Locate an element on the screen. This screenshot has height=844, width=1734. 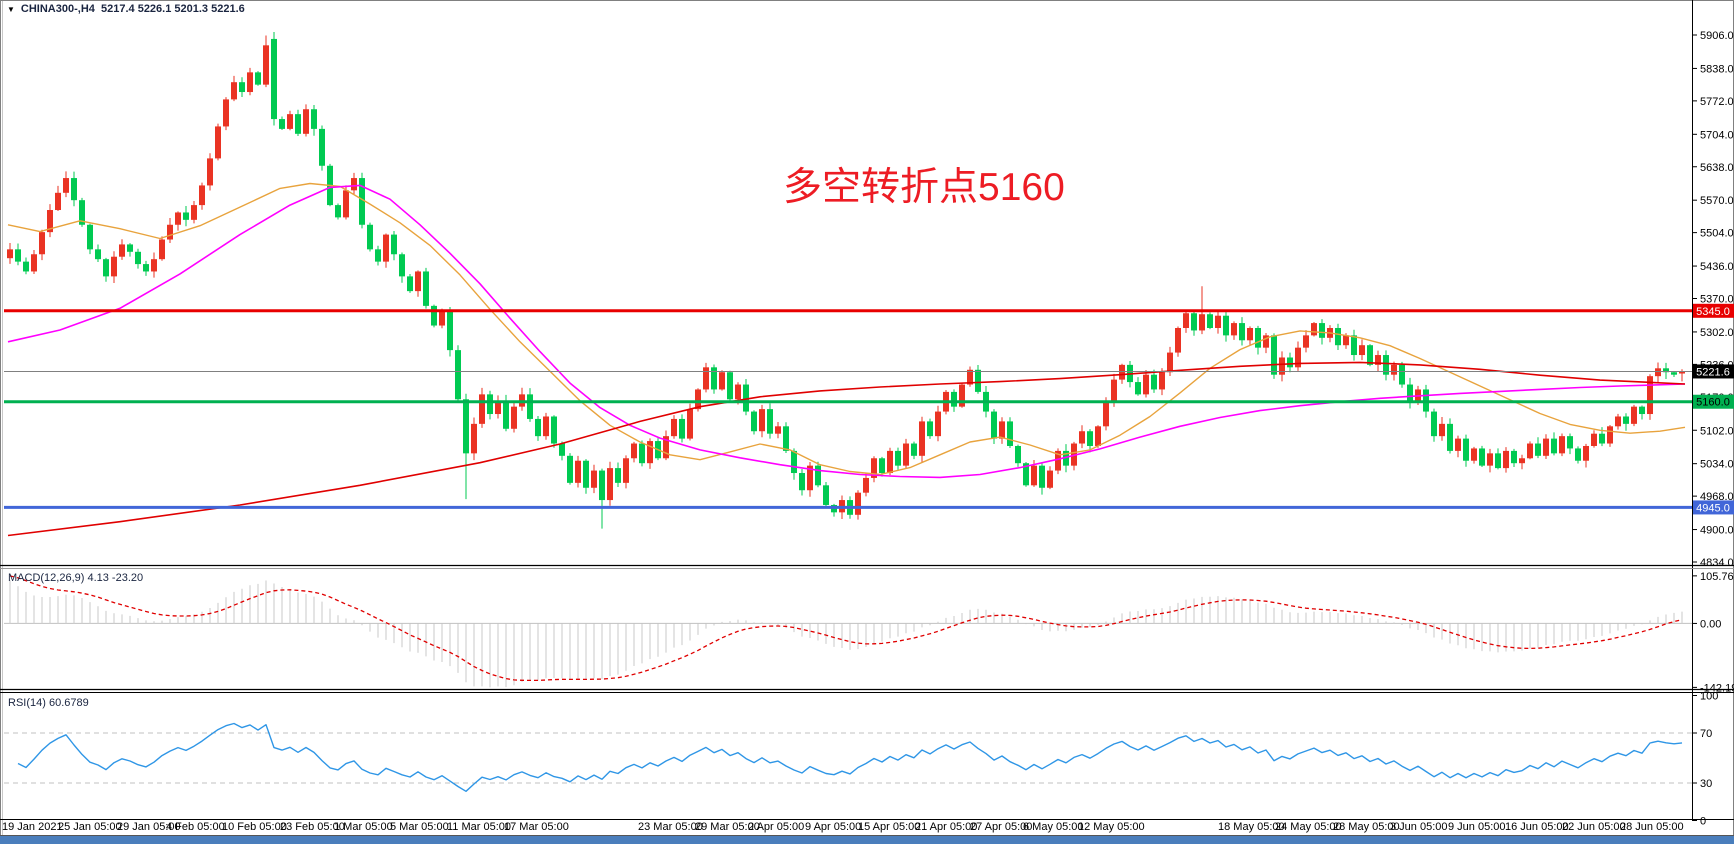
axis-label: 5838.0 is located at coordinates (1717, 69).